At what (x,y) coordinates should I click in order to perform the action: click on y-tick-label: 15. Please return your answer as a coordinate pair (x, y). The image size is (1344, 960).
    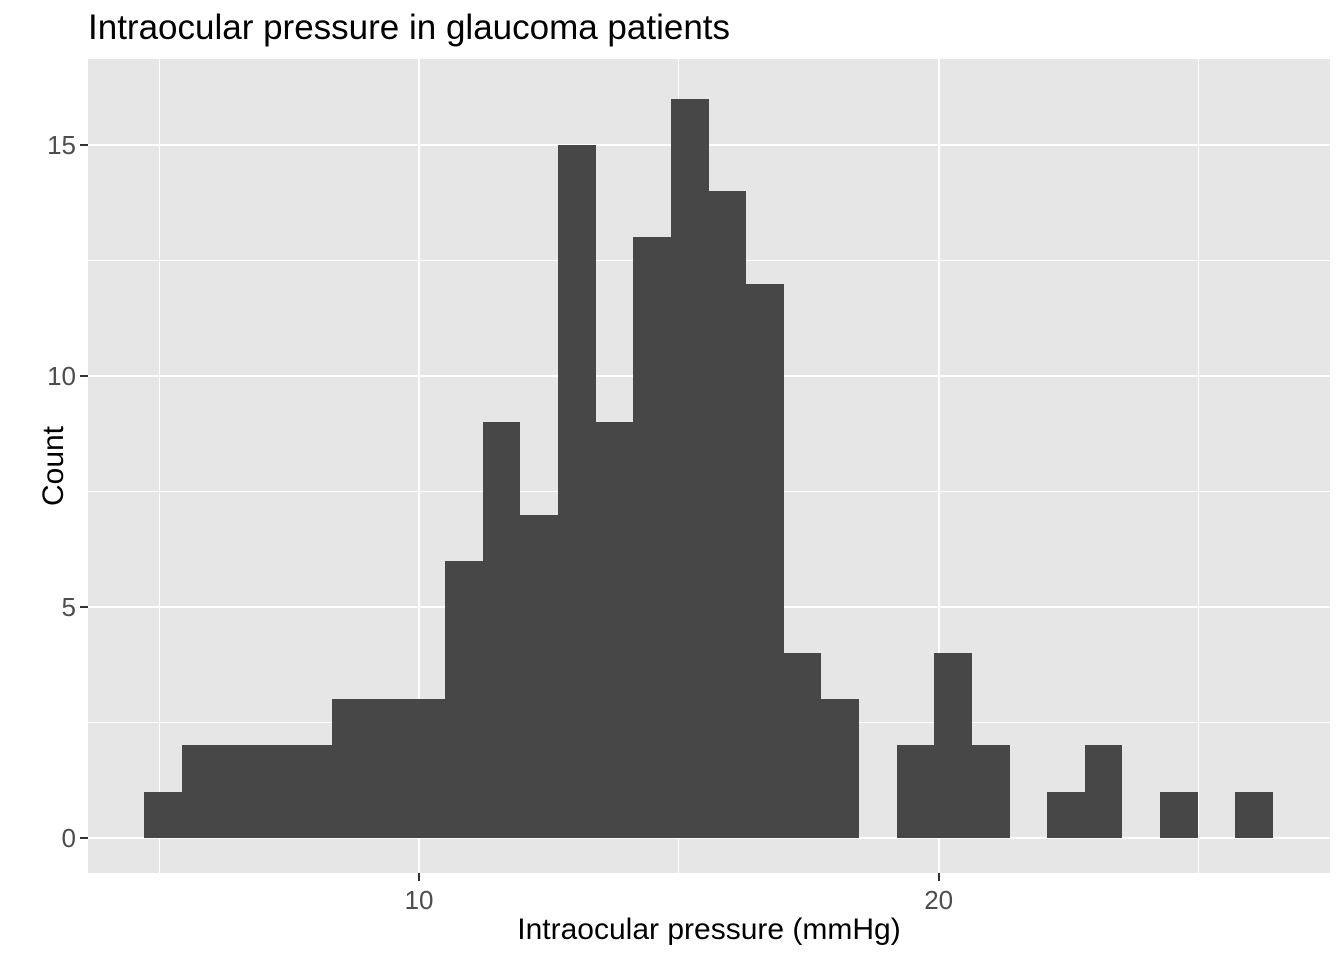
    Looking at the image, I should click on (61, 144).